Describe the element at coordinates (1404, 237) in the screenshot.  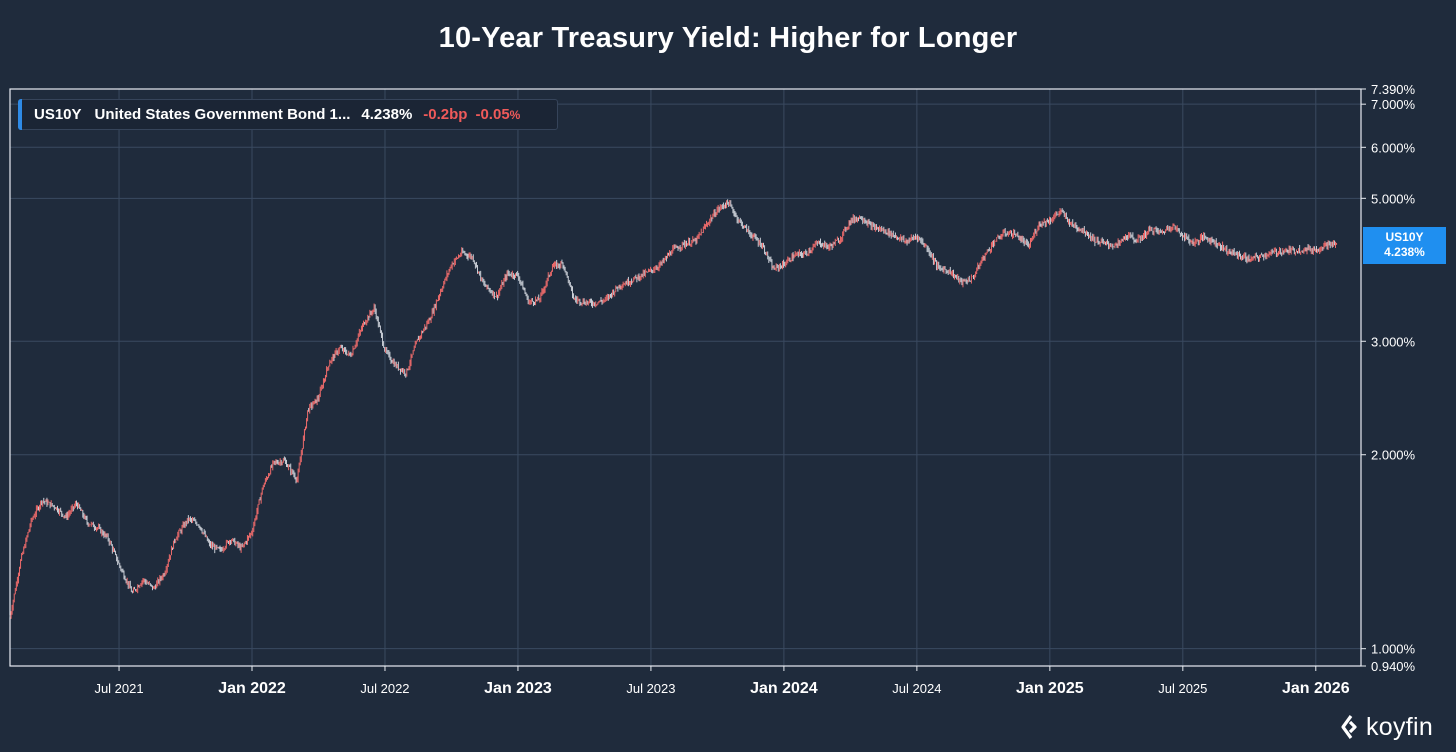
I see `price-tag-symbol: US10Y` at that location.